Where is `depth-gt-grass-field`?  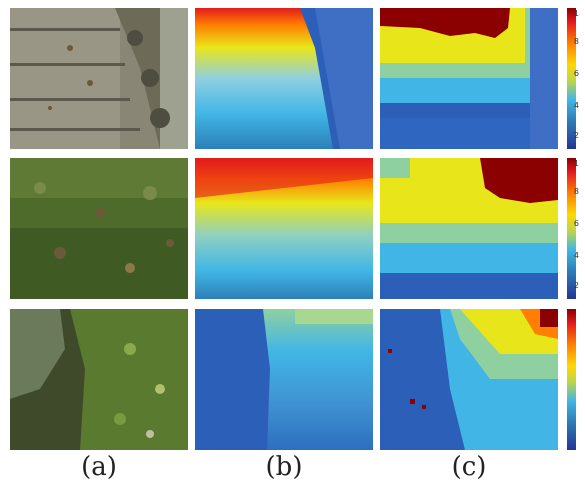
depth-gt-grass-field is located at coordinates (284, 228).